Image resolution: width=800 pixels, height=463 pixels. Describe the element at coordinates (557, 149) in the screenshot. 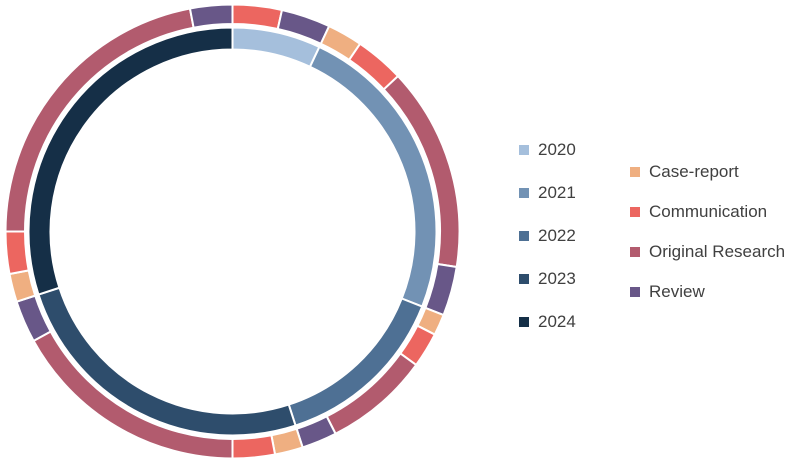

I see `legend-label-2020: 2020` at that location.